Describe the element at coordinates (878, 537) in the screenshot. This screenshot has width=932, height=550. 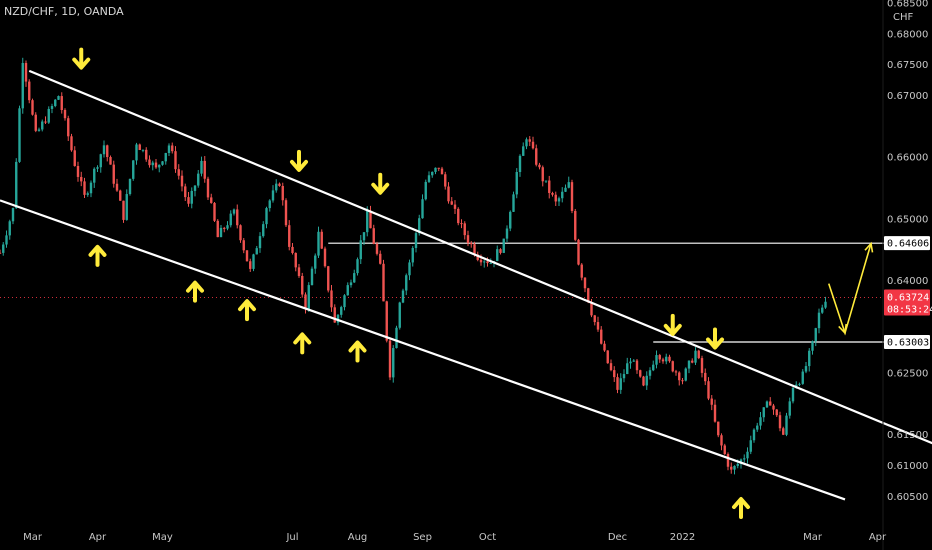
I see `x-tick-label: Apr` at that location.